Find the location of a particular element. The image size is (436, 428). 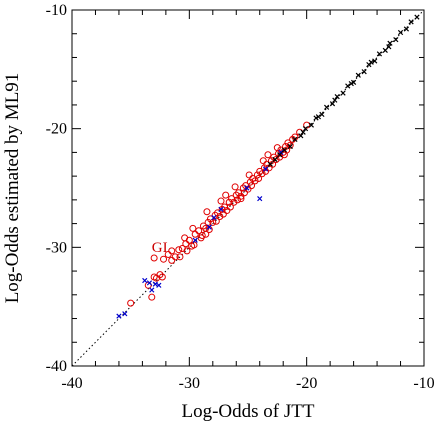

x-tick-label: -10 is located at coordinates (423, 383).